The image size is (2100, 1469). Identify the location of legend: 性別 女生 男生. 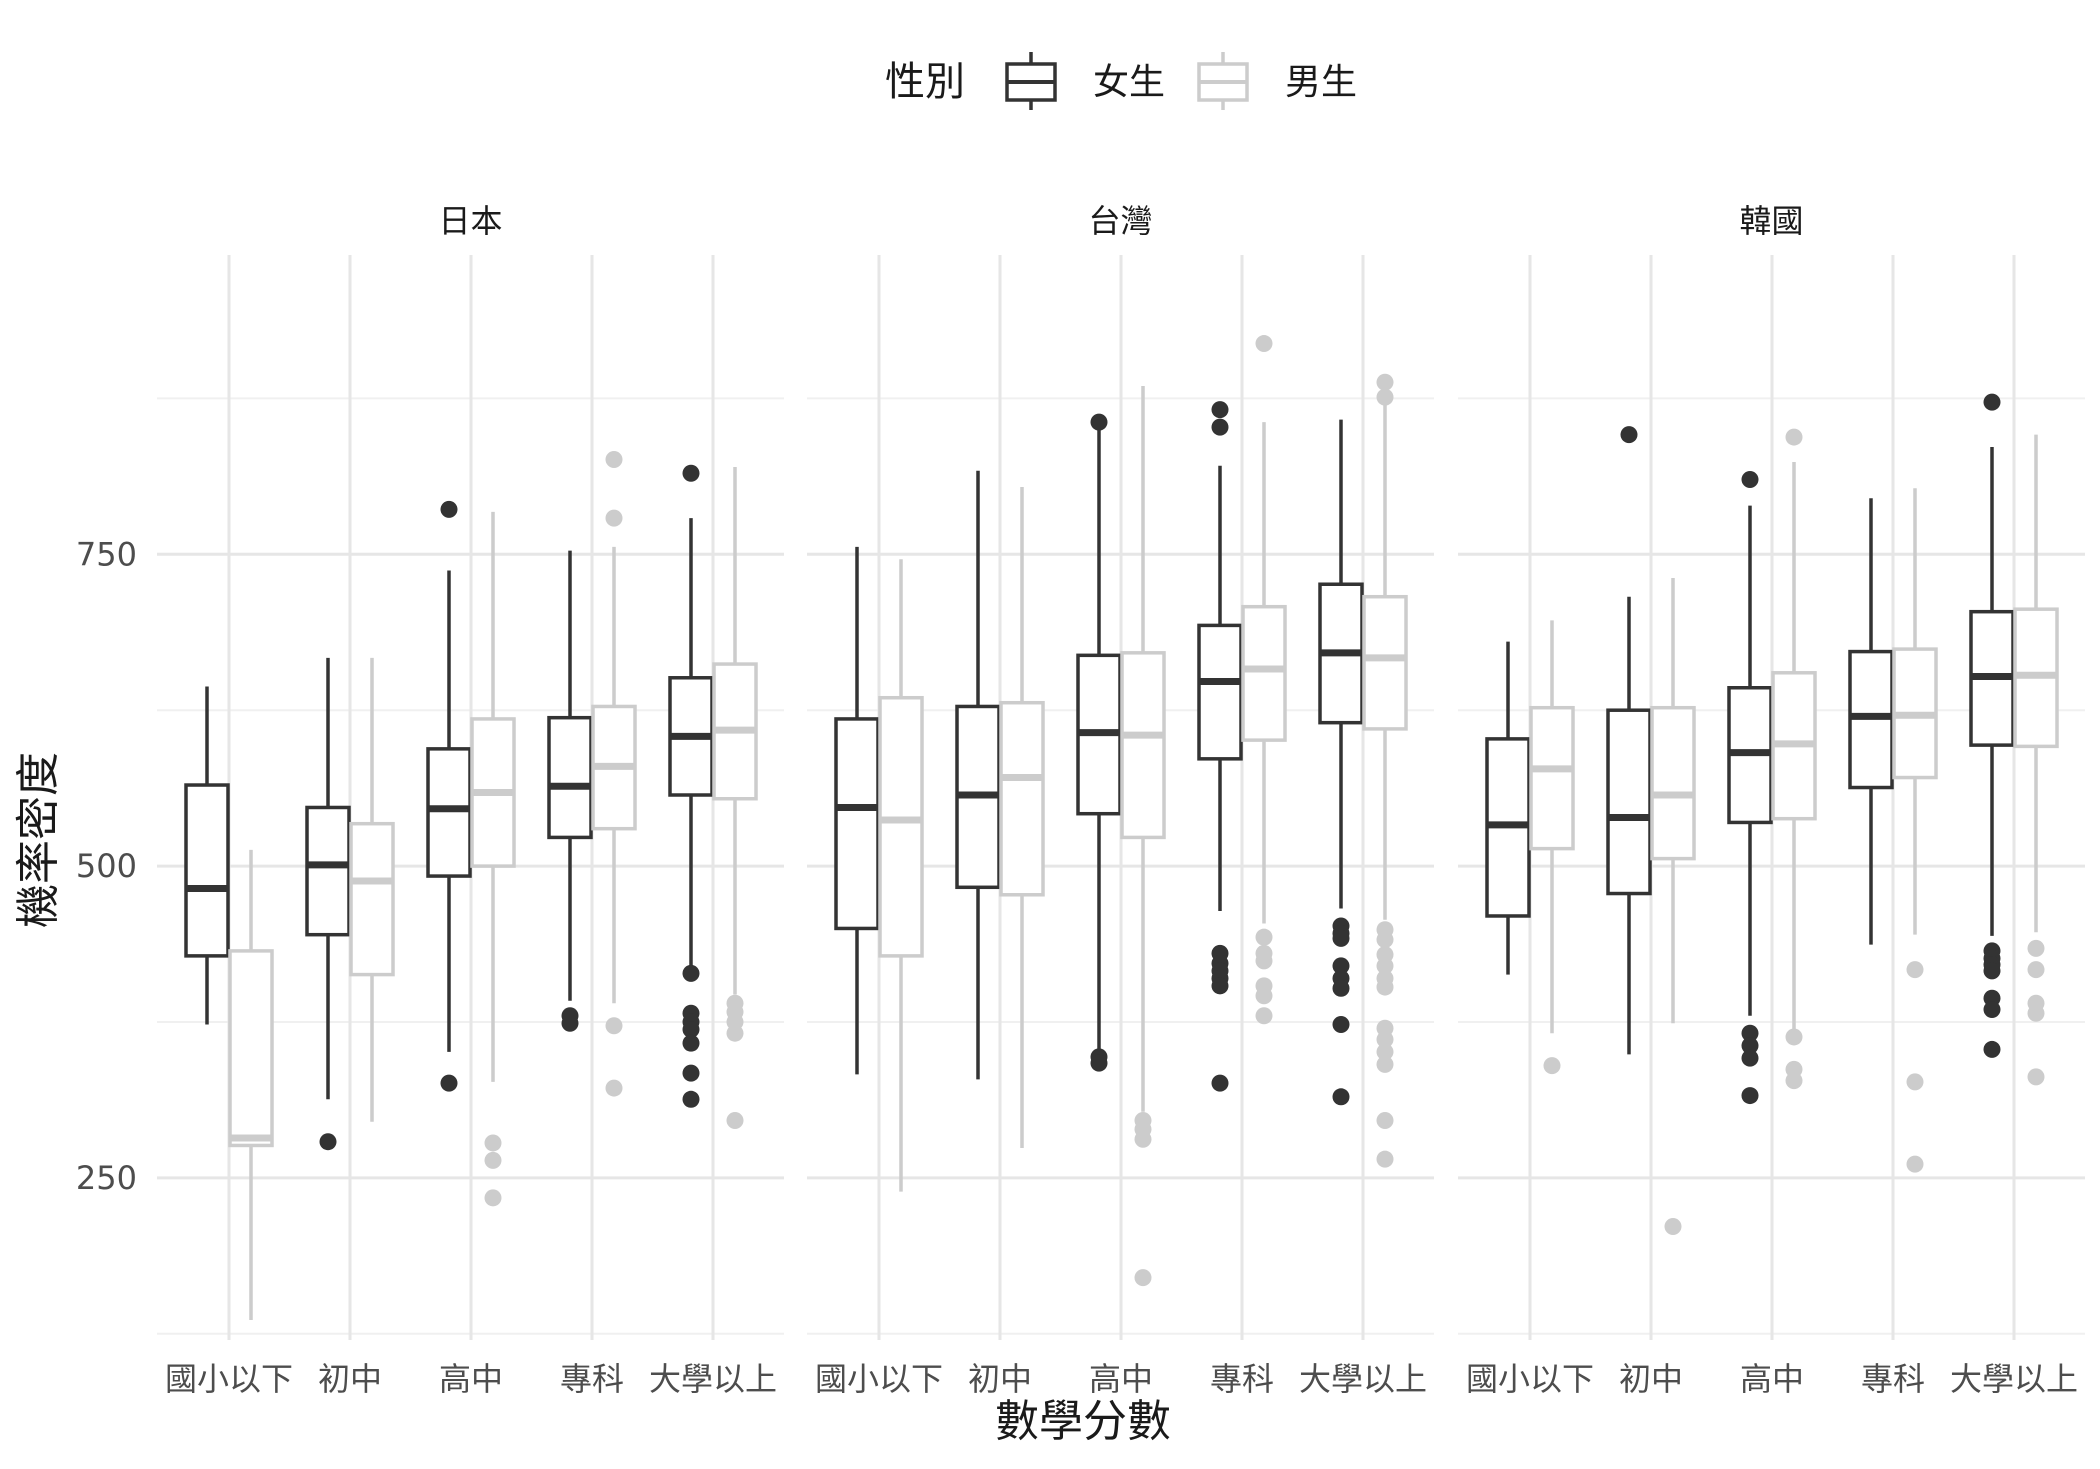
(1121, 81).